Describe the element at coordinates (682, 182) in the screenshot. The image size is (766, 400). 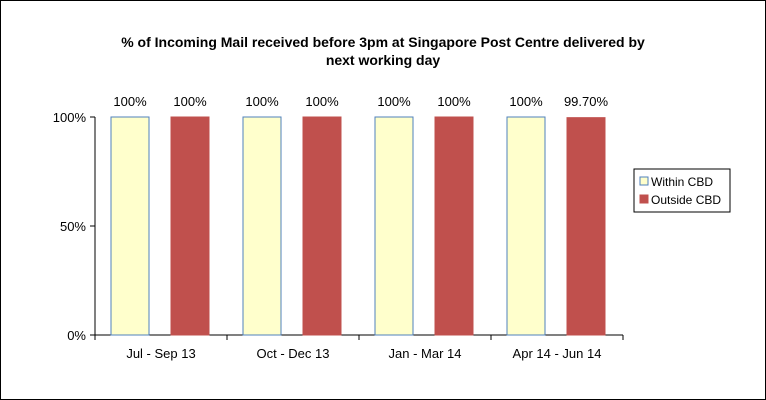
I see `legend-label: Within CBD` at that location.